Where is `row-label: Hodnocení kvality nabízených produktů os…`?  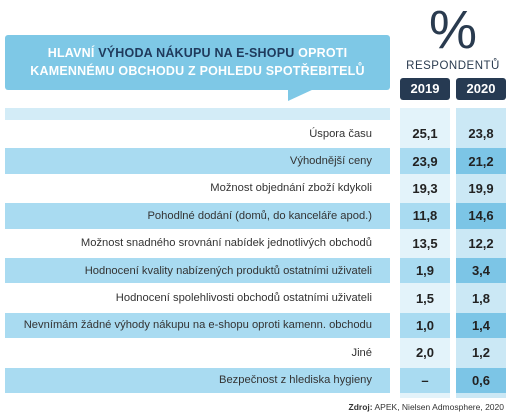
row-label: Hodnocení kvality nabízených produktů os… is located at coordinates (228, 270).